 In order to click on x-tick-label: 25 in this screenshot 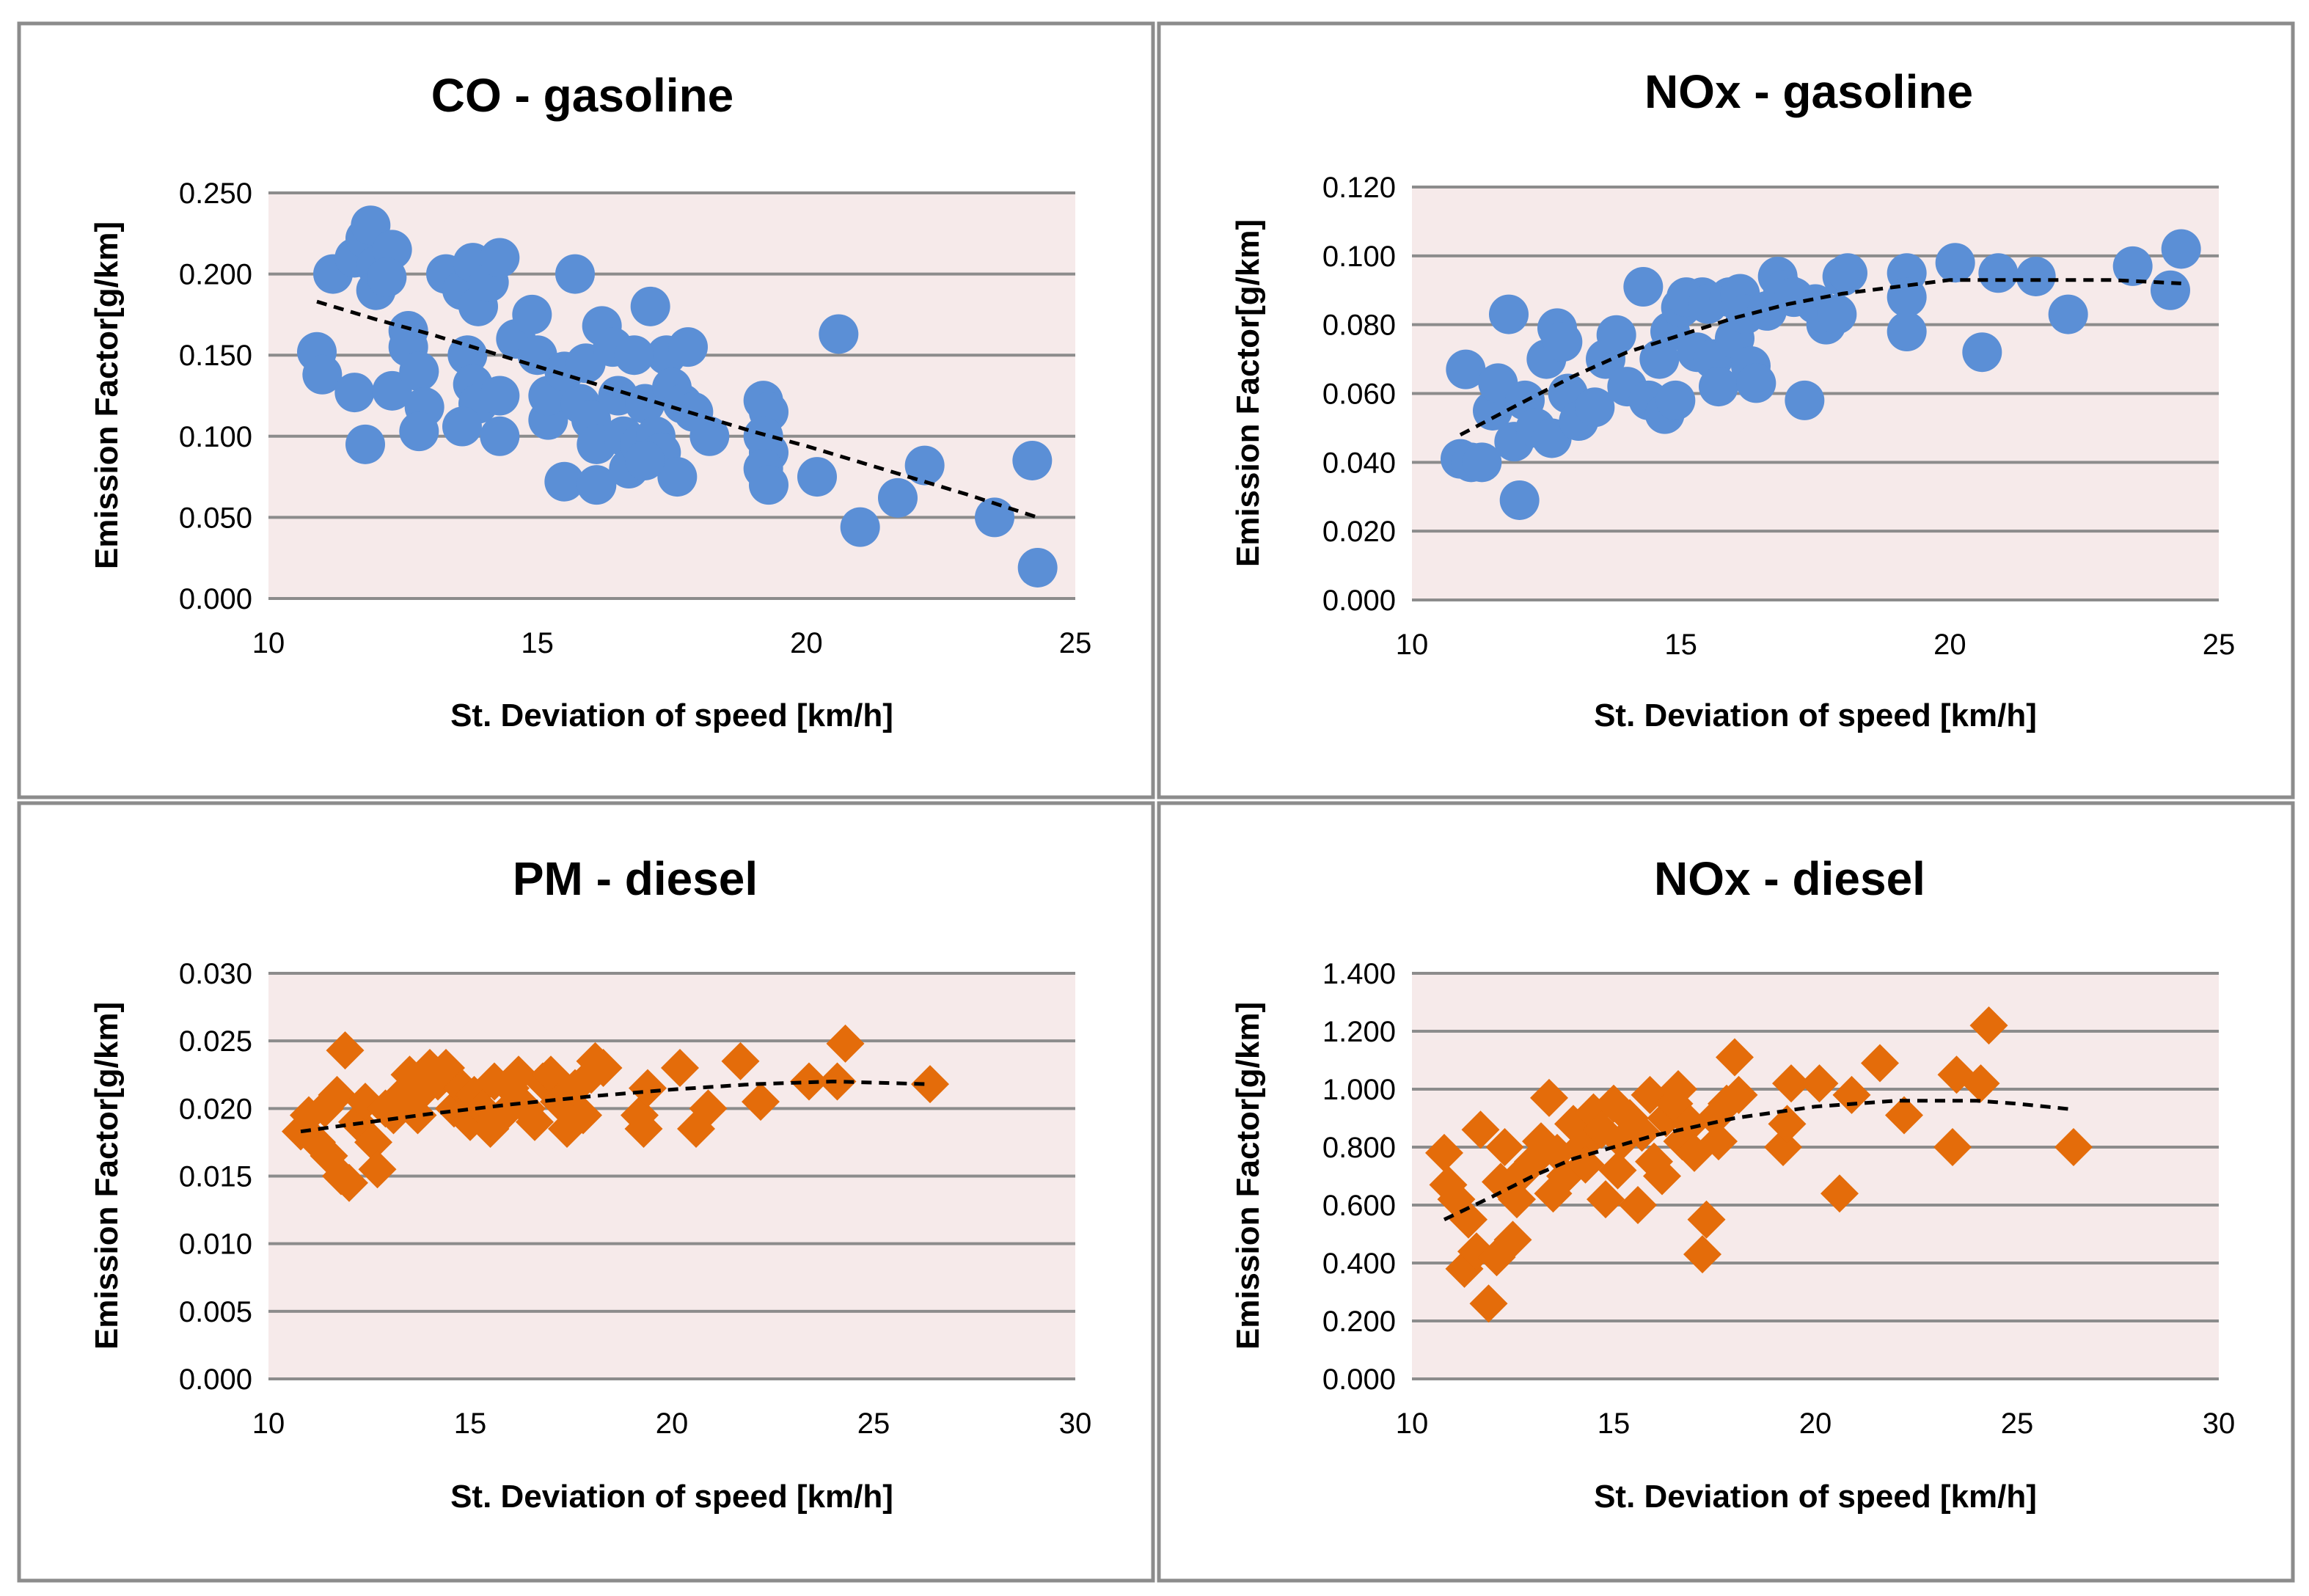, I will do `click(874, 1424)`.